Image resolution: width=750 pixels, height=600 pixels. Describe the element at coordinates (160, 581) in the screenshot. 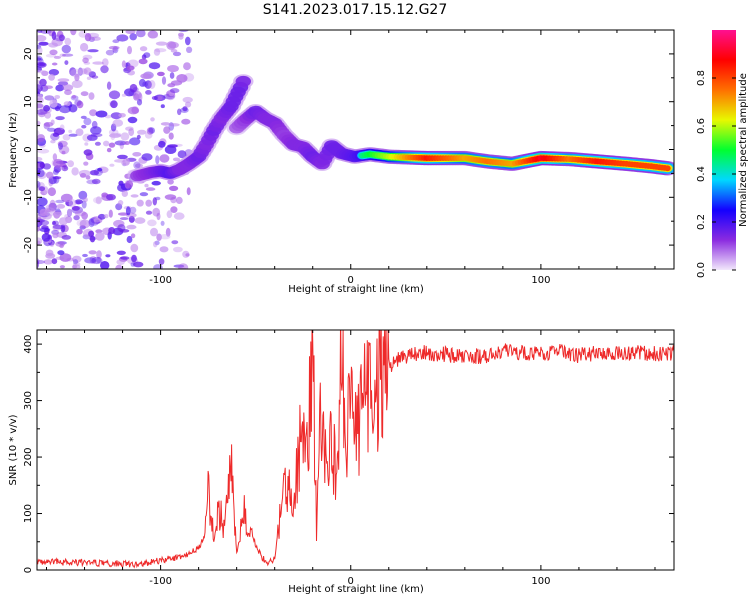

I see `x-tick-label: -100` at that location.